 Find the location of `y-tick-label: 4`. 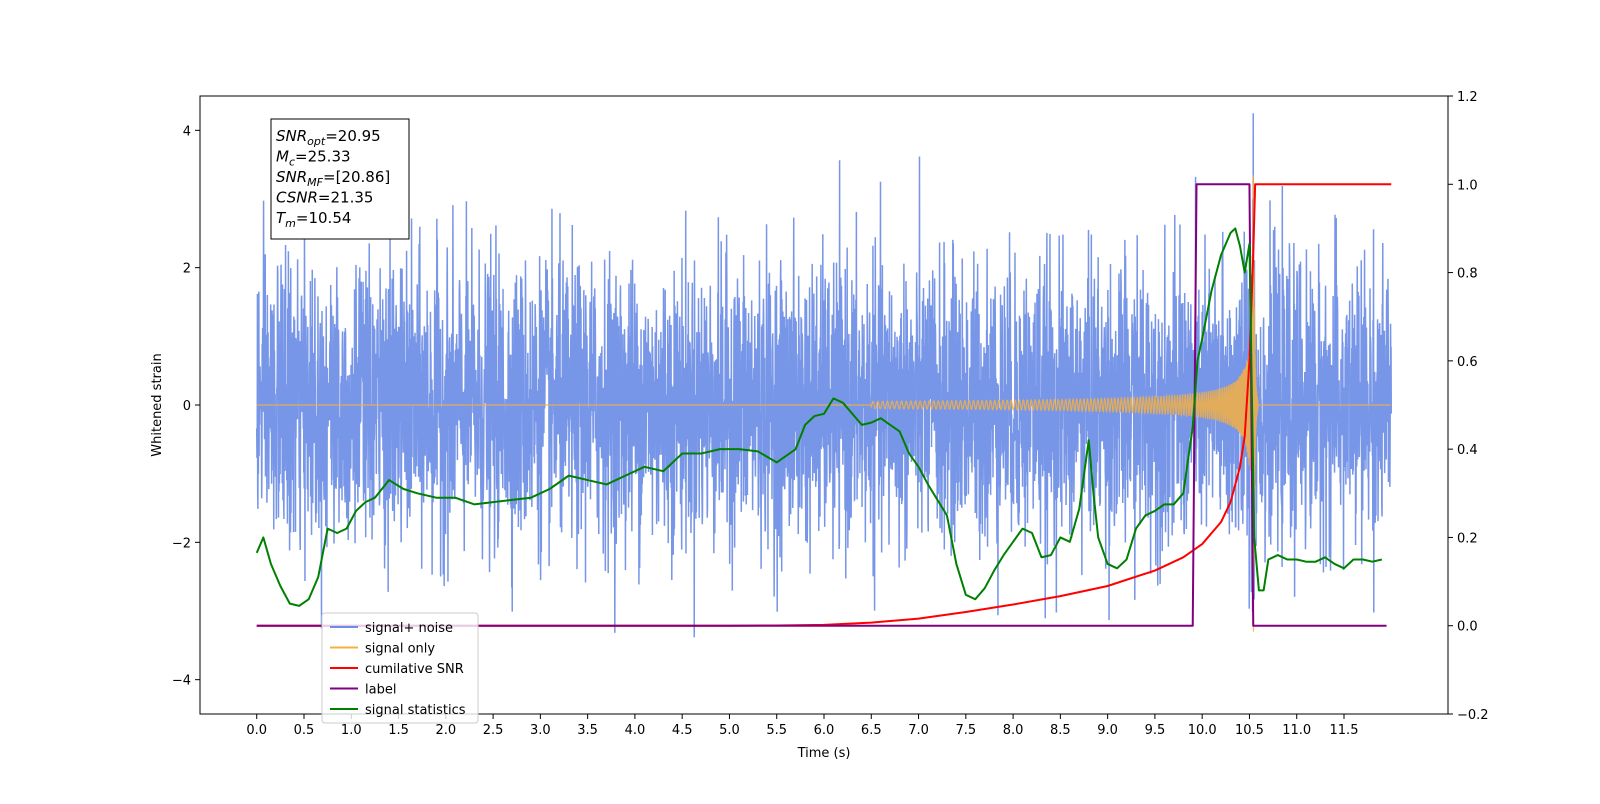

y-tick-label: 4 is located at coordinates (187, 131).